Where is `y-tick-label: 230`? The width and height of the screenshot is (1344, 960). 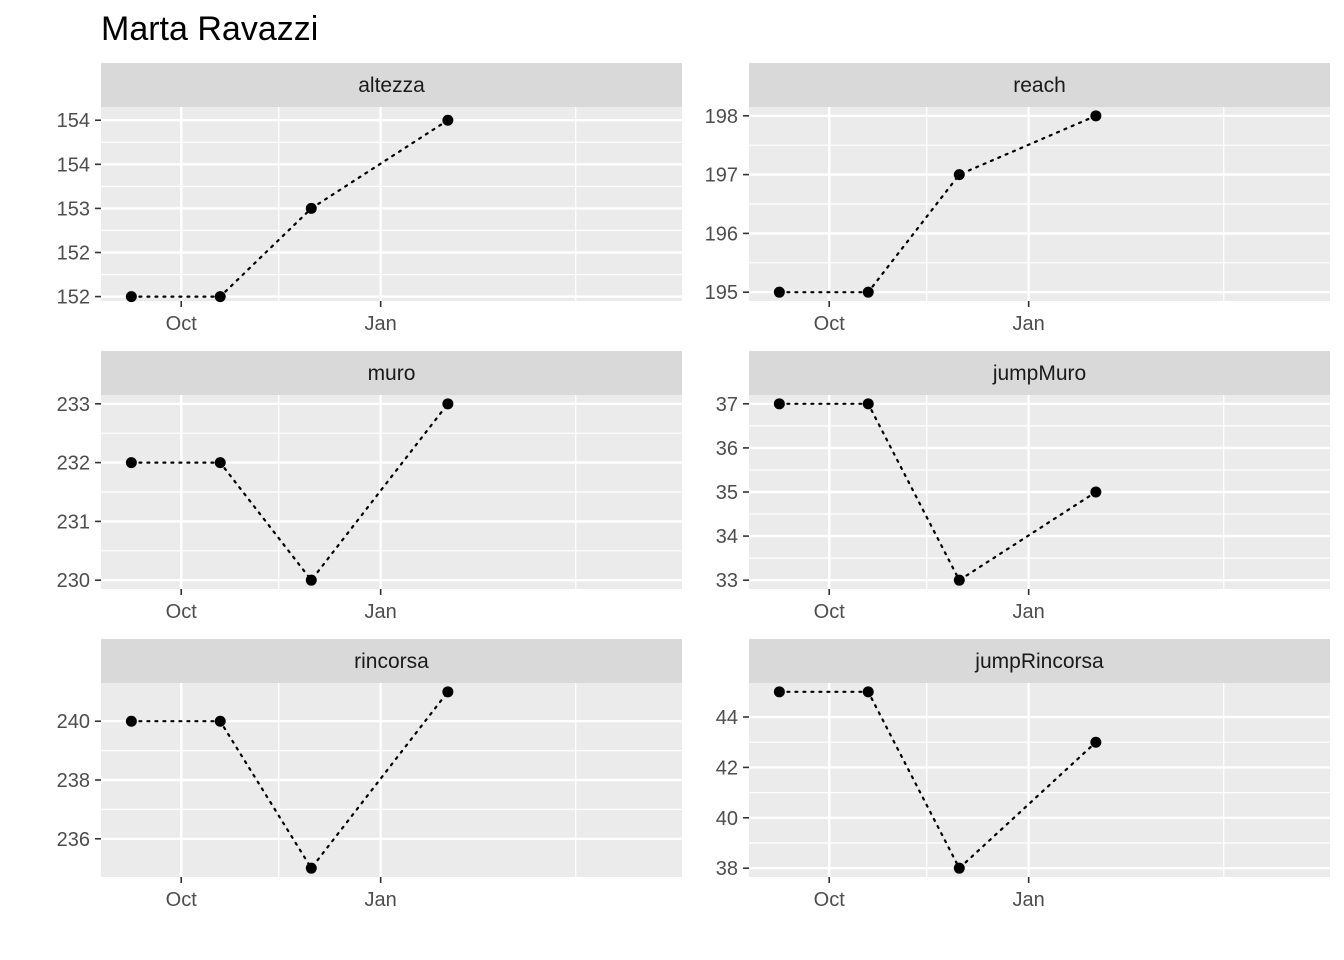 y-tick-label: 230 is located at coordinates (73, 581).